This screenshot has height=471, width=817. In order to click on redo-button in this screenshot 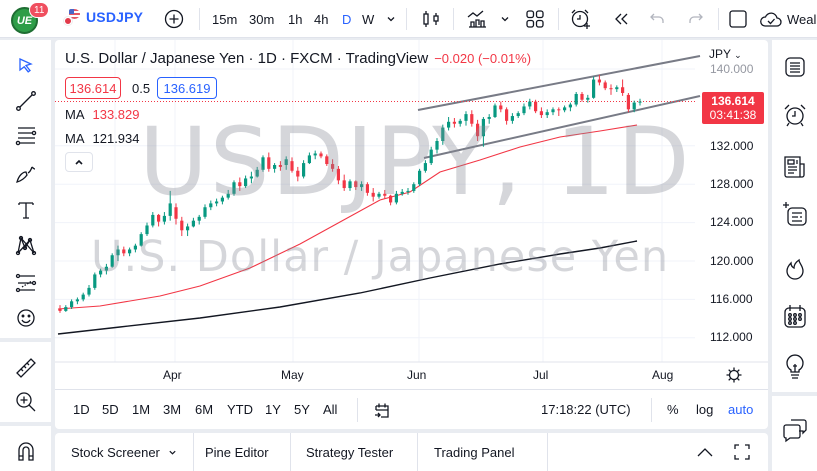, I will do `click(696, 19)`.